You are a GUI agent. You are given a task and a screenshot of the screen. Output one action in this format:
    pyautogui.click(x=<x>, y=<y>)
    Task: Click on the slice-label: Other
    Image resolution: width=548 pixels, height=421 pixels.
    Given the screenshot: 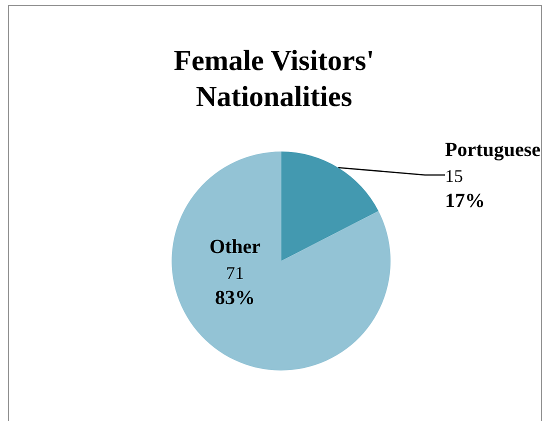 What is the action you would take?
    pyautogui.click(x=235, y=247)
    